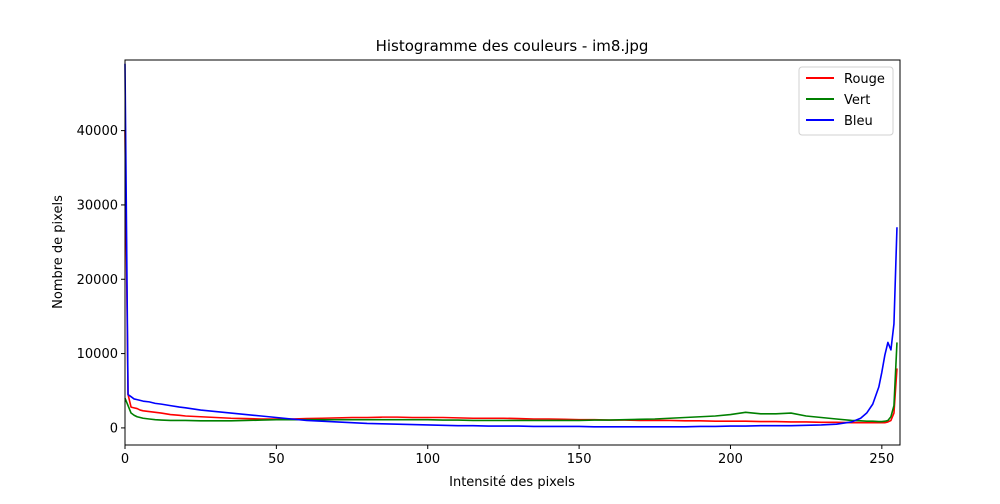  What do you see at coordinates (97, 205) in the screenshot?
I see `y-tick-label: 30000` at bounding box center [97, 205].